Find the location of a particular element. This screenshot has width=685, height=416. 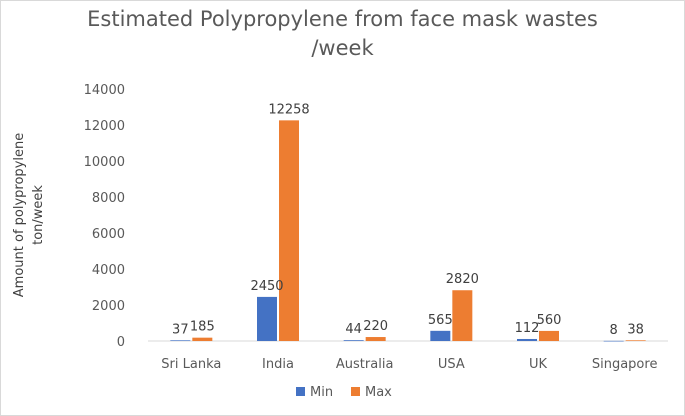

bar-max-singapore is located at coordinates (635, 340).